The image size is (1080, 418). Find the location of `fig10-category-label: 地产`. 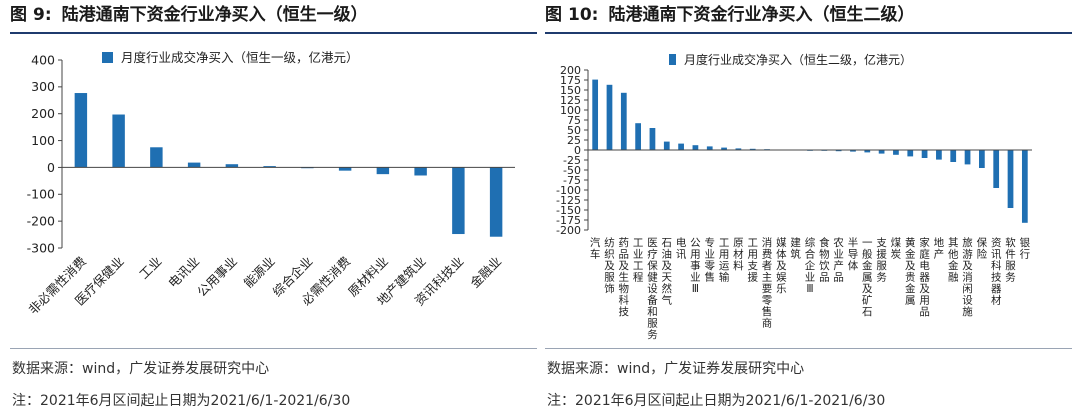

fig10-category-label: 地产 is located at coordinates (939, 248).